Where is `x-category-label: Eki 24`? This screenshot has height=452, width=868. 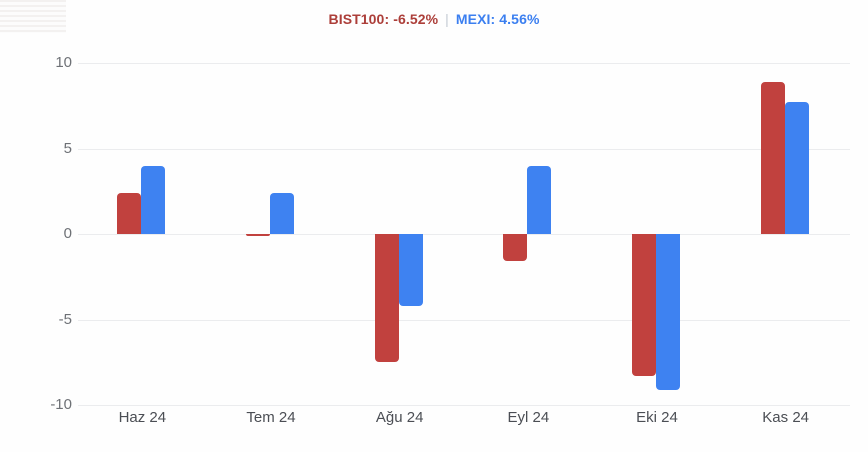 x-category-label: Eki 24 is located at coordinates (657, 417).